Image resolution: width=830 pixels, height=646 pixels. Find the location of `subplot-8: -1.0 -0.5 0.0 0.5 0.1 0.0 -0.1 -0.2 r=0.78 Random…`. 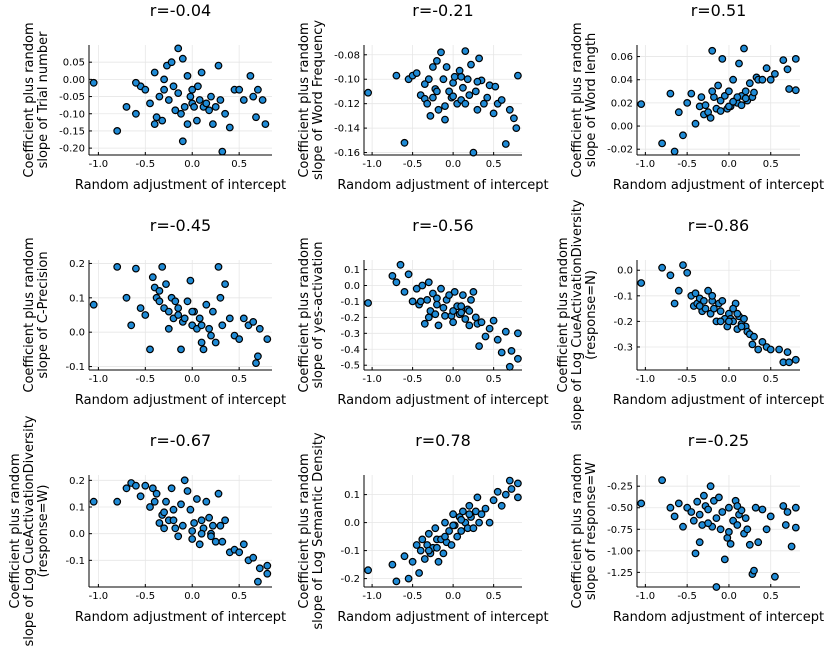

subplot-8: -1.0 -0.5 0.0 0.5 0.1 0.0 -0.1 -0.2 r=0.78 Random… is located at coordinates (423, 530).